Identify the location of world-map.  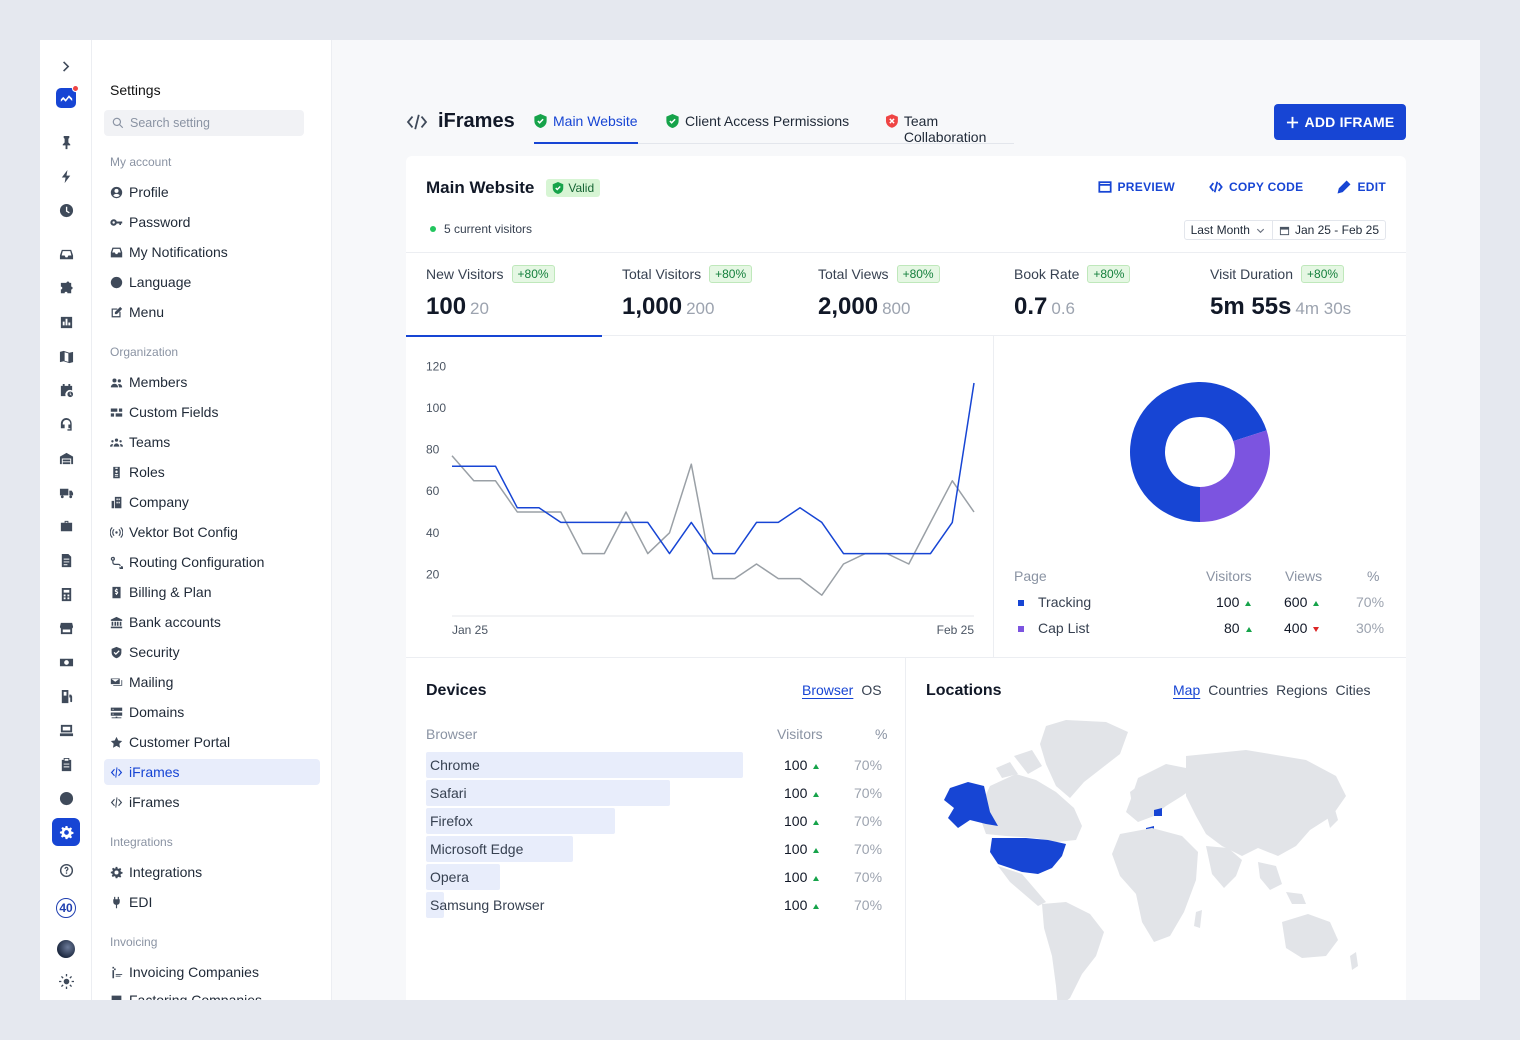
(1156, 858).